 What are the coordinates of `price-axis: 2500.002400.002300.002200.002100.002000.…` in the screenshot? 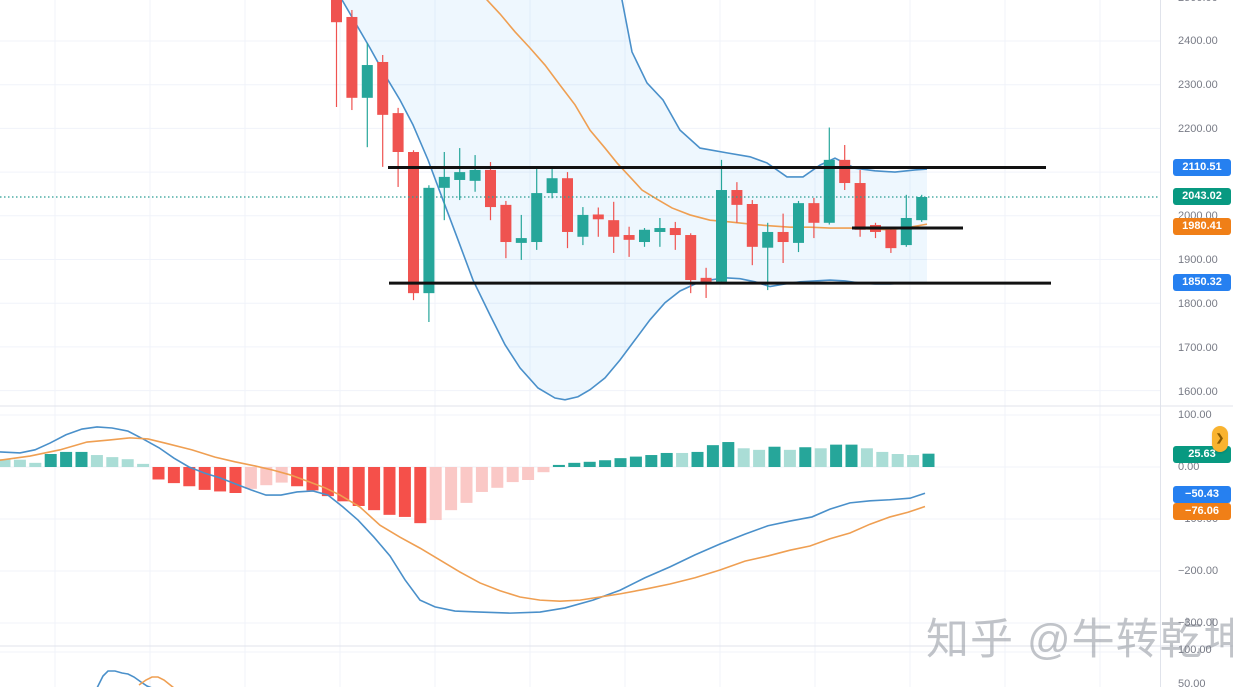 It's located at (1196, 343).